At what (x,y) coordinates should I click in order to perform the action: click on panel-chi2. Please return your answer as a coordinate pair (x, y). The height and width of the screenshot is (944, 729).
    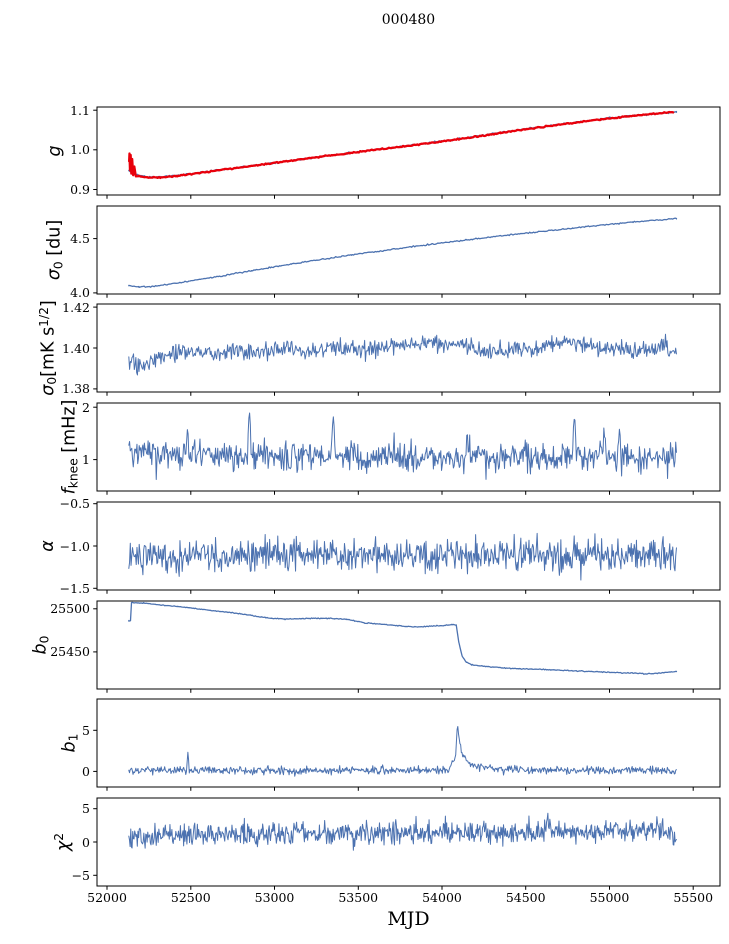
    Looking at the image, I should click on (402, 831).